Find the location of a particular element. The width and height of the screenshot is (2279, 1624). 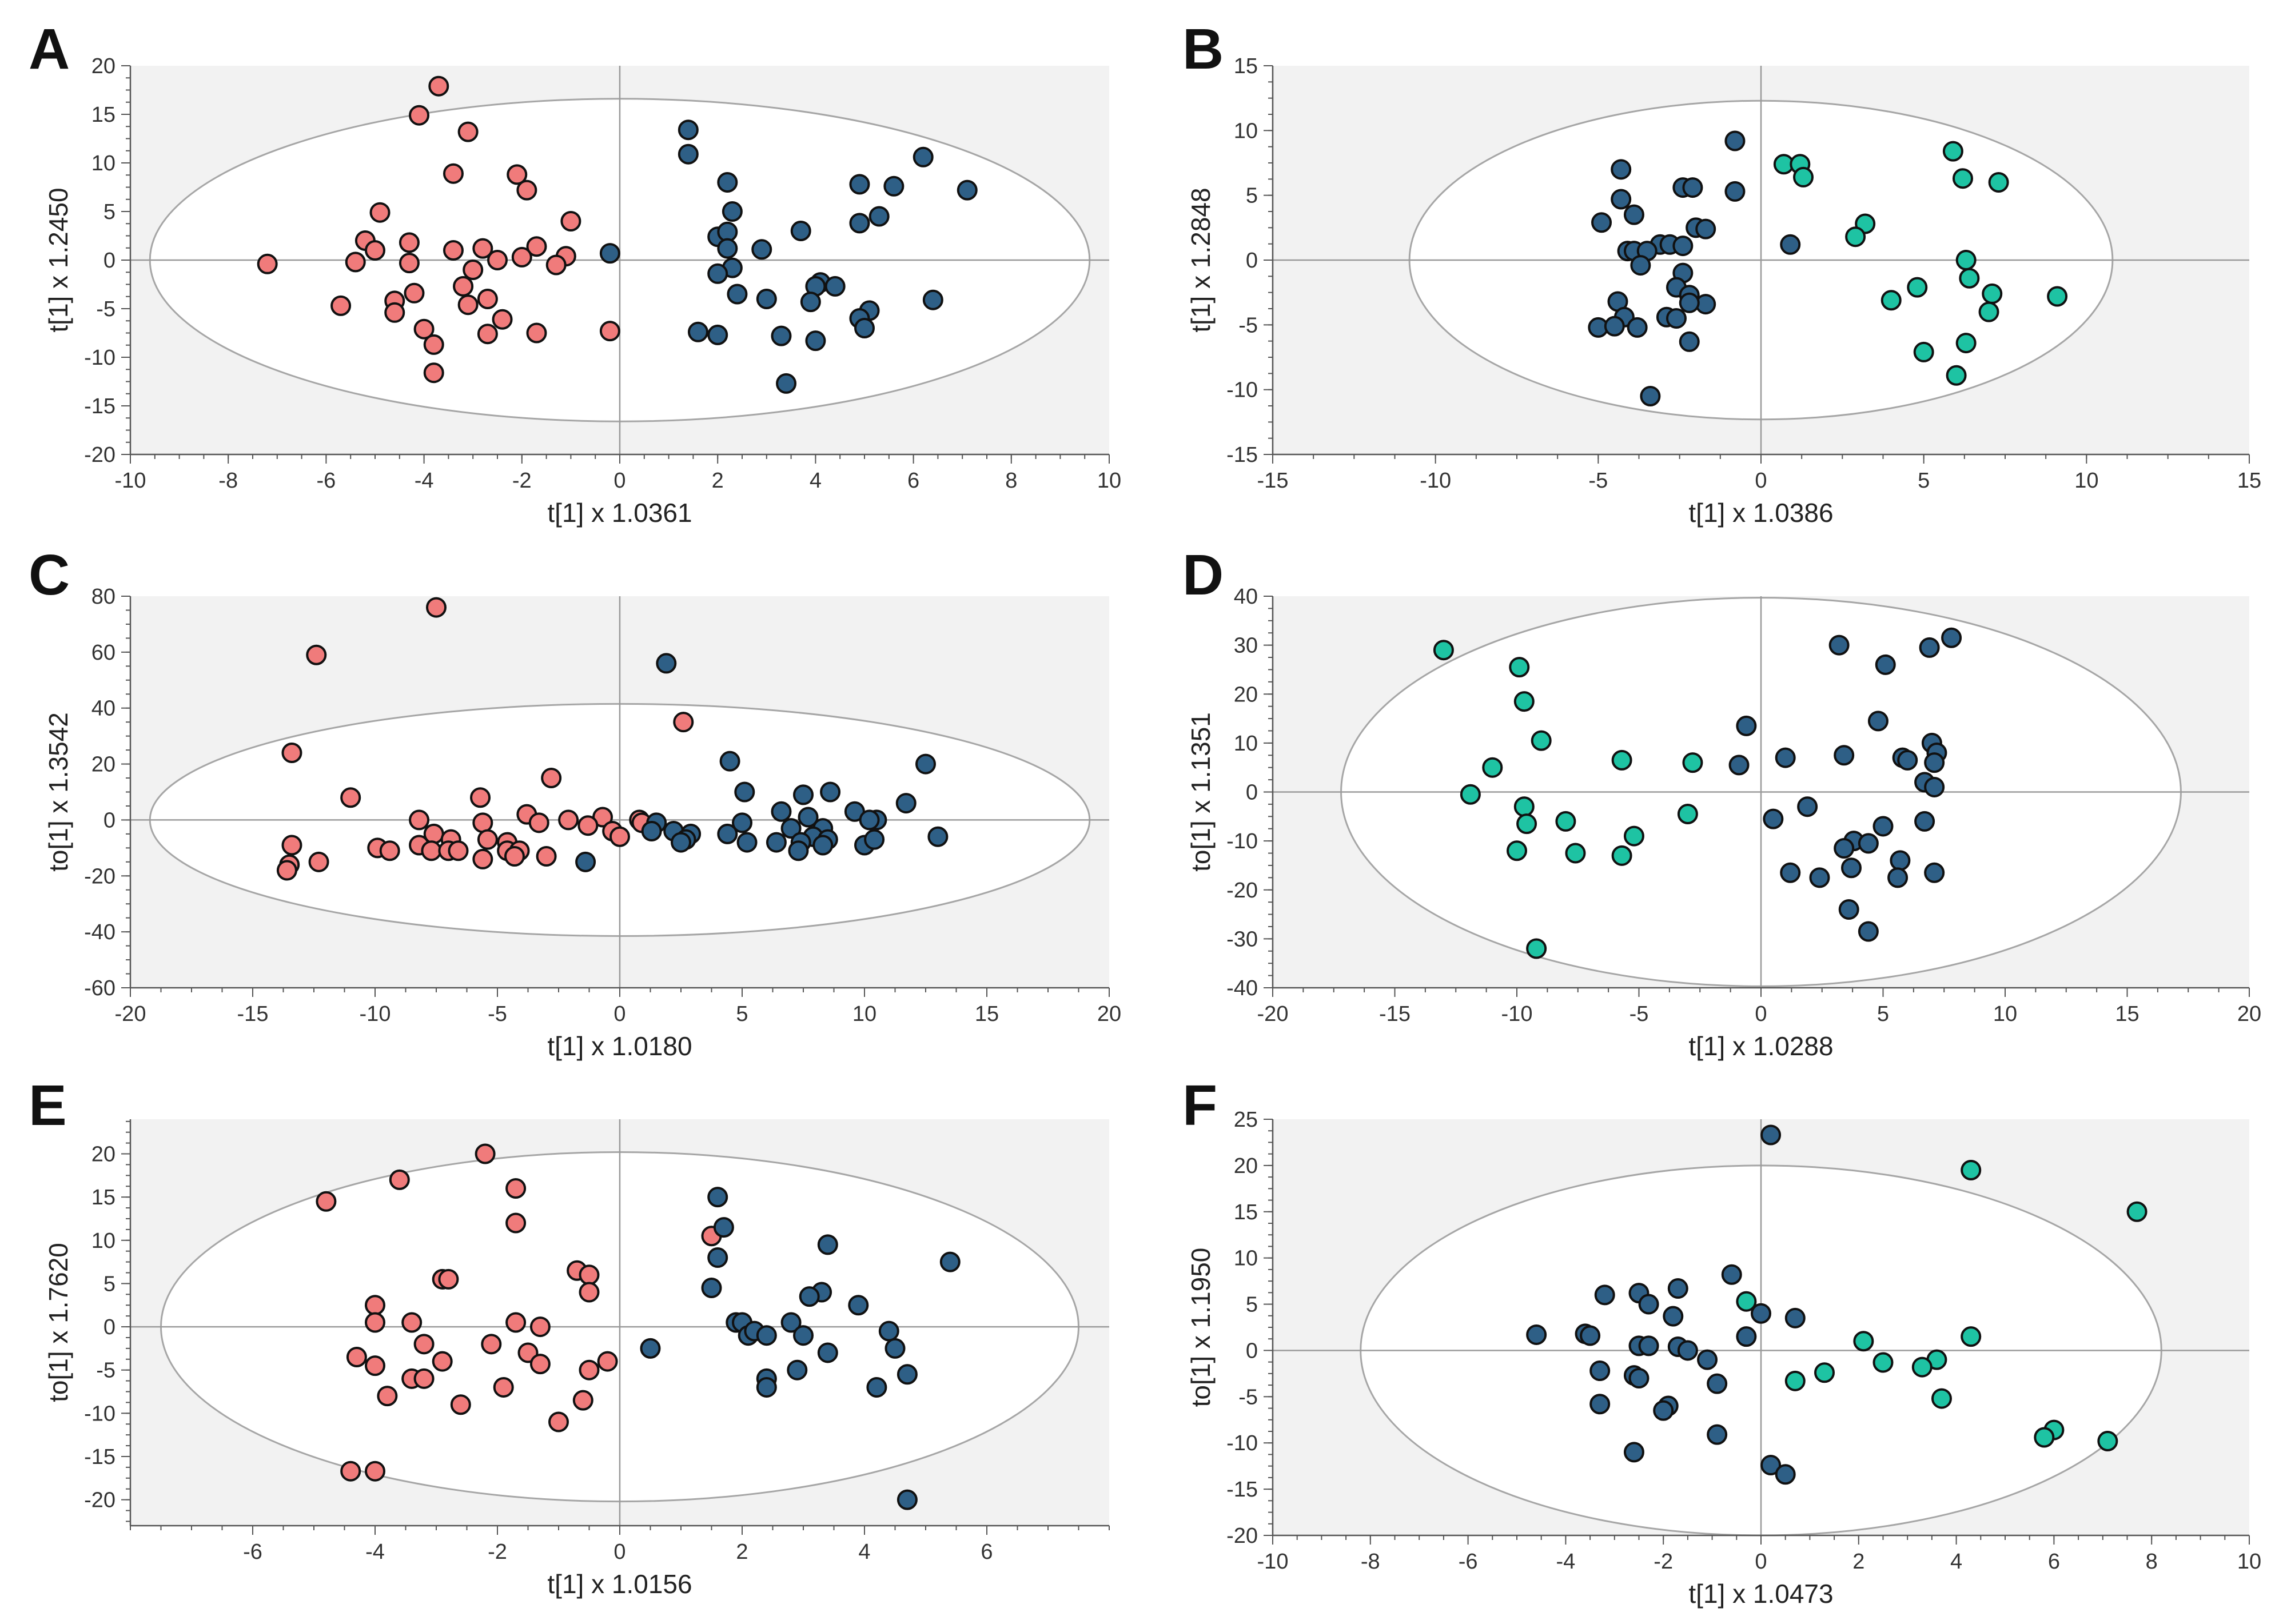

x-tick-label: -15 is located at coordinates (1273, 481).